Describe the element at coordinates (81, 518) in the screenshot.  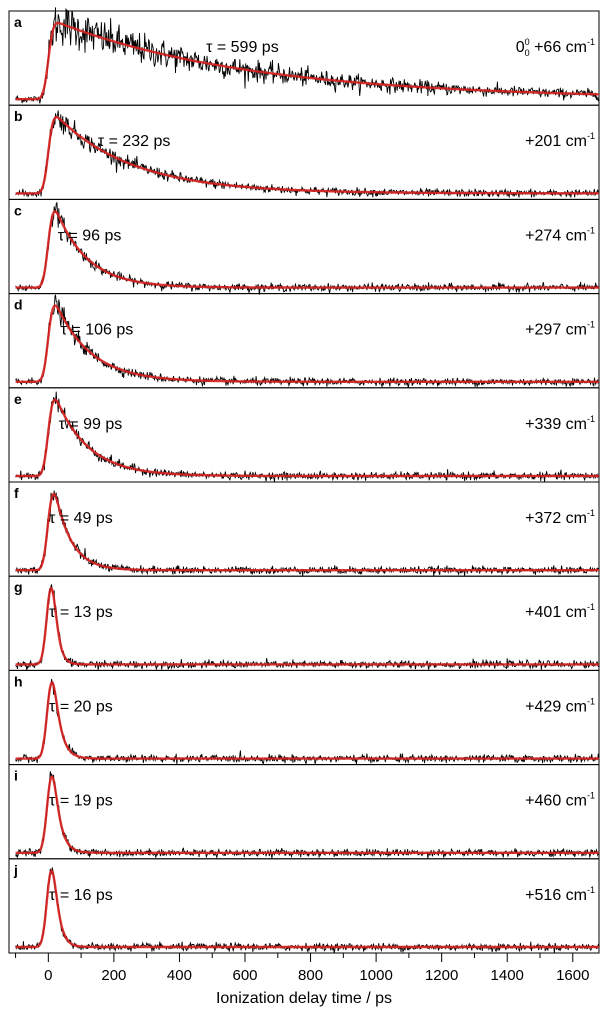
I see `tau-label-f: τ = 49 ps` at that location.